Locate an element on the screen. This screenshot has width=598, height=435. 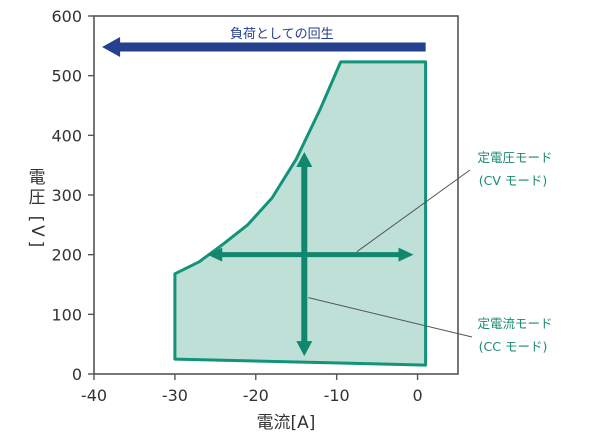
y-tick-label: 400 is located at coordinates (66, 135).